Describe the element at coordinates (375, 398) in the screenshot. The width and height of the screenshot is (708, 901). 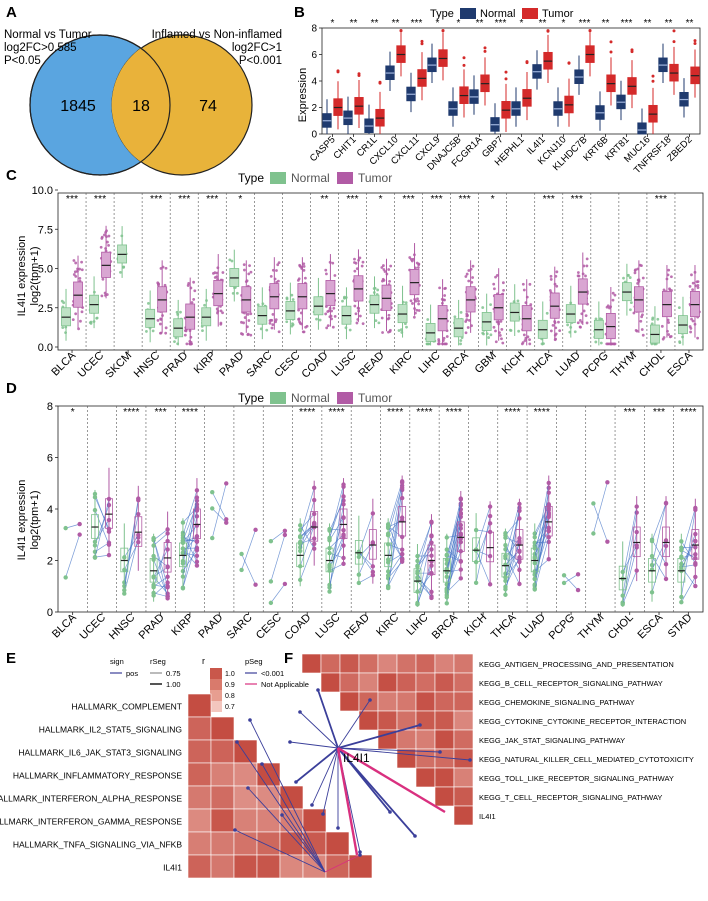
I see `d-legend-tumor-label: Tumor` at that location.